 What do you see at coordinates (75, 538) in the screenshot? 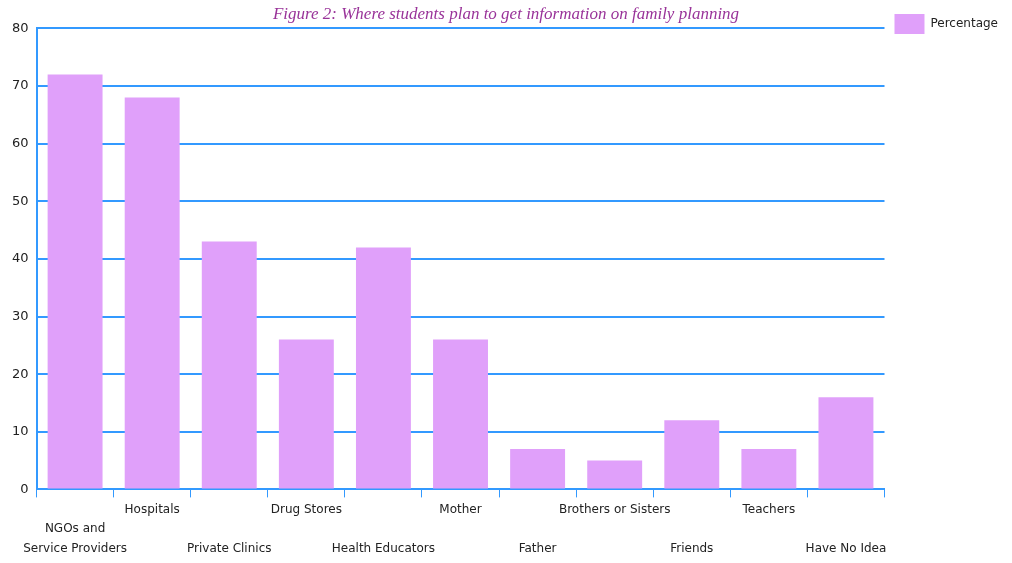
I see `x-tick-label: NGOs and Service Providers` at bounding box center [75, 538].